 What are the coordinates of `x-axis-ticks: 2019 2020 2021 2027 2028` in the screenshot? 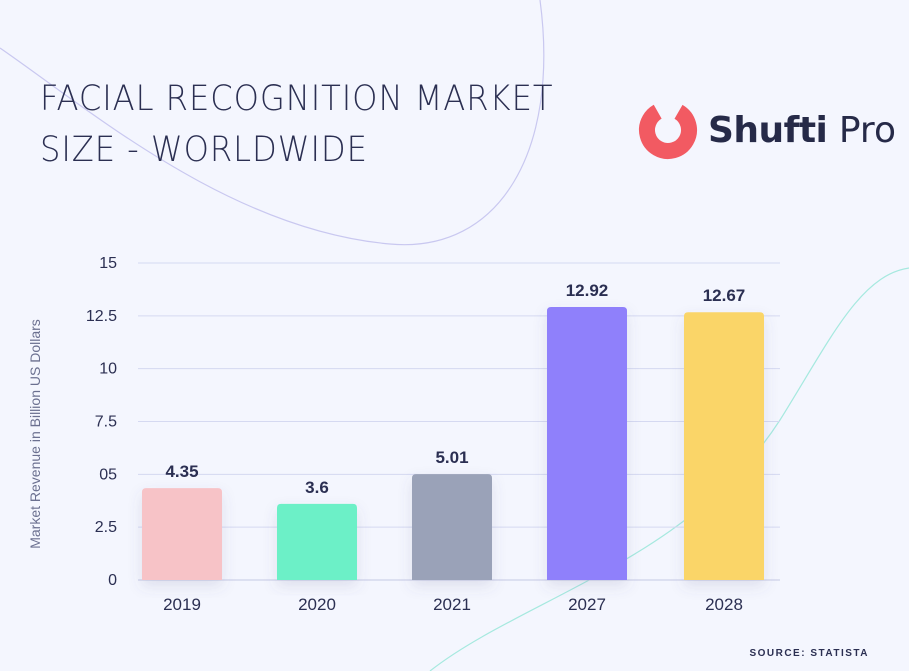 It's located at (453, 604).